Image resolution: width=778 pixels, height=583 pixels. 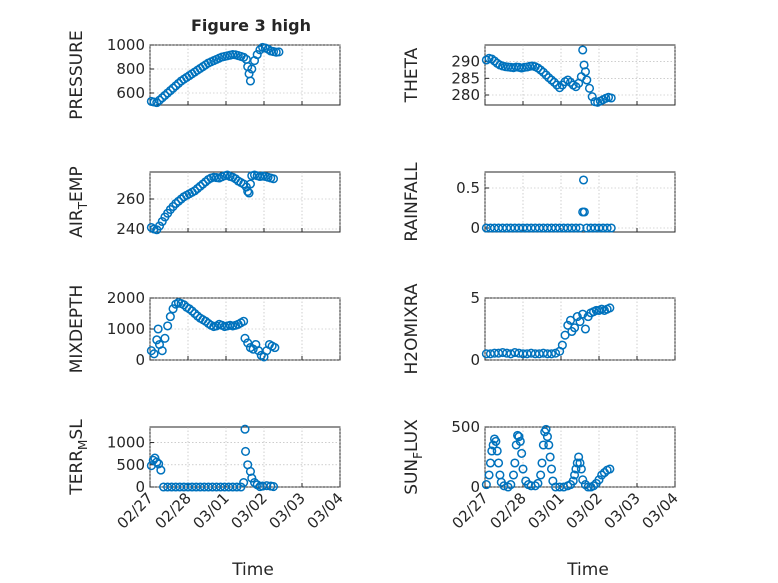 What do you see at coordinates (78, 201) in the screenshot?
I see `air-temp-ylabel: AIRTEMP` at bounding box center [78, 201].